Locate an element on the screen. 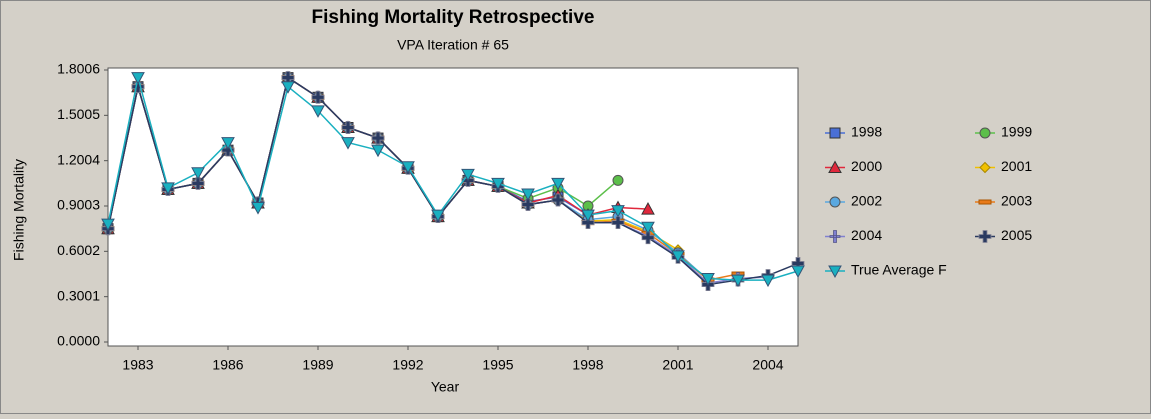 This screenshot has height=419, width=1151. legend-label: 2005 is located at coordinates (1016, 235).